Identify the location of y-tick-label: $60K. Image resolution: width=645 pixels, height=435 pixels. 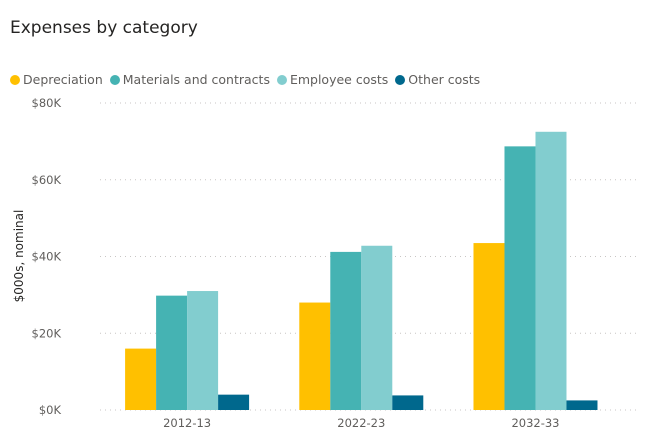
(47, 180).